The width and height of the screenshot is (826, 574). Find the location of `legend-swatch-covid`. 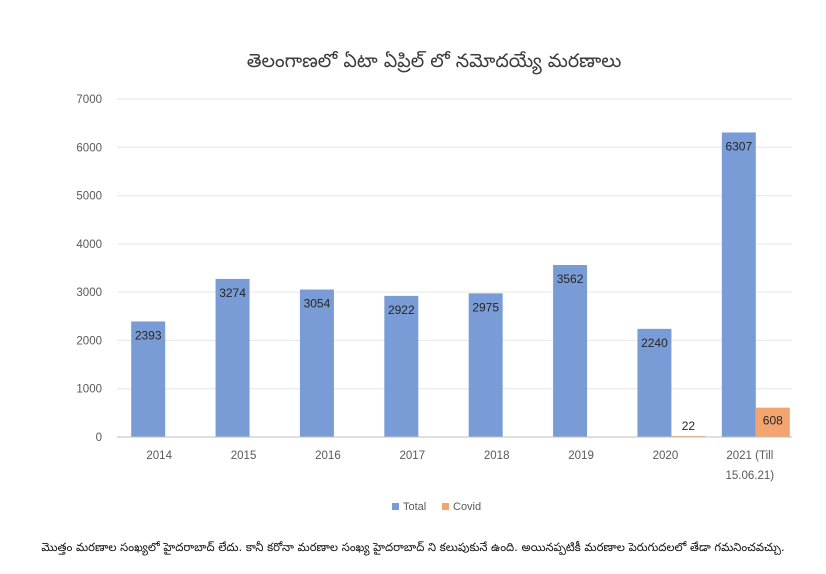

legend-swatch-covid is located at coordinates (445, 506).